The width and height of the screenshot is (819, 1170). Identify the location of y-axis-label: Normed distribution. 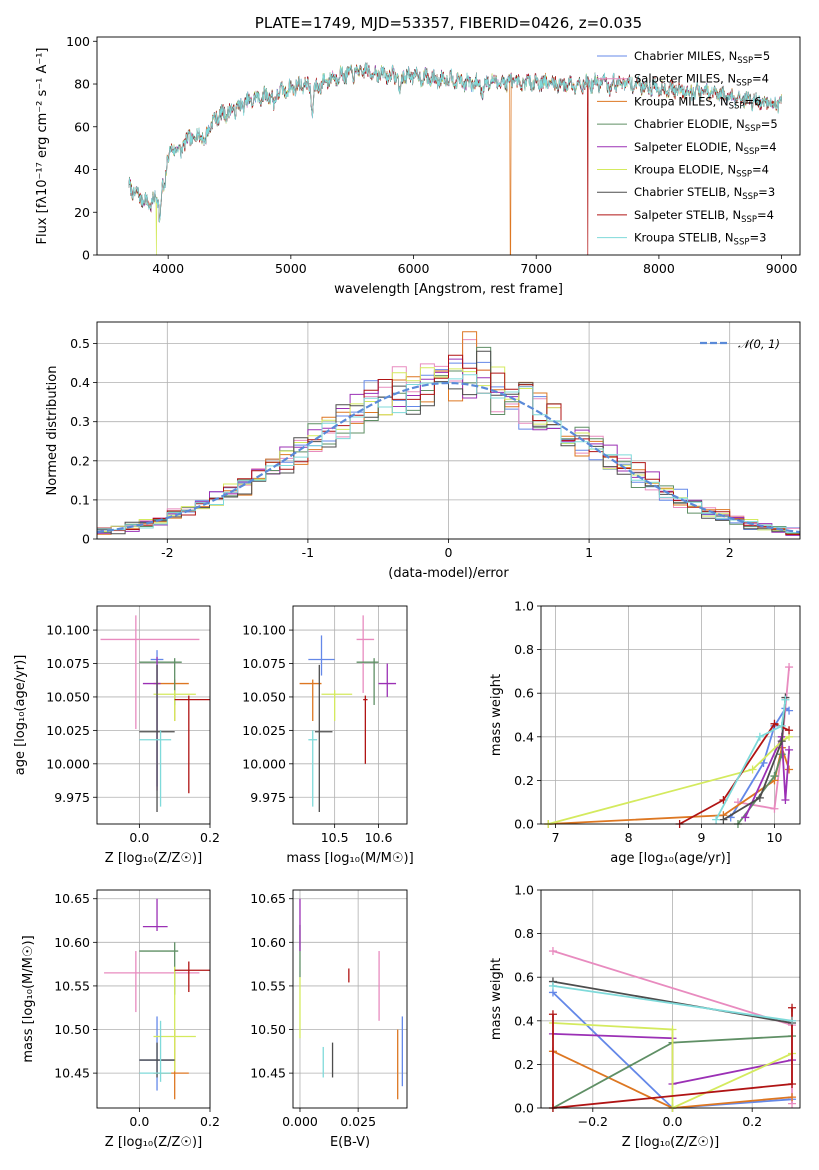
(52, 431).